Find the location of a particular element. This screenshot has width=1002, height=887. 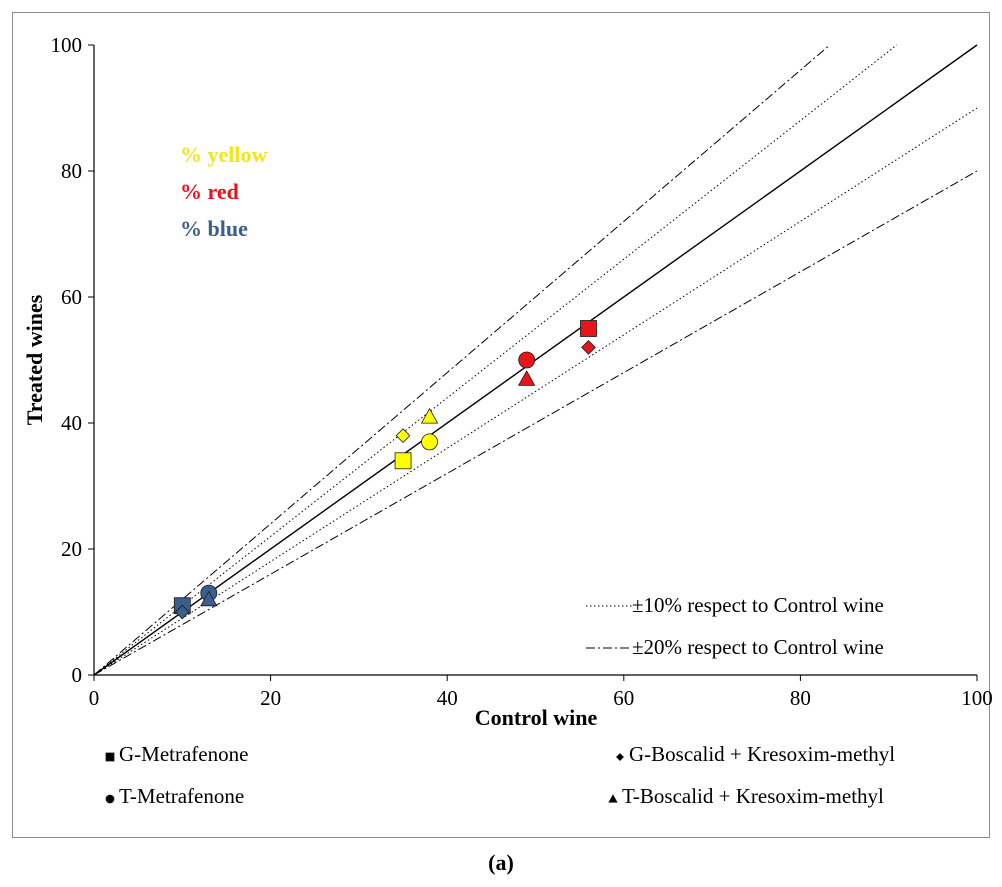

x-tick-label: 80 is located at coordinates (800, 698).